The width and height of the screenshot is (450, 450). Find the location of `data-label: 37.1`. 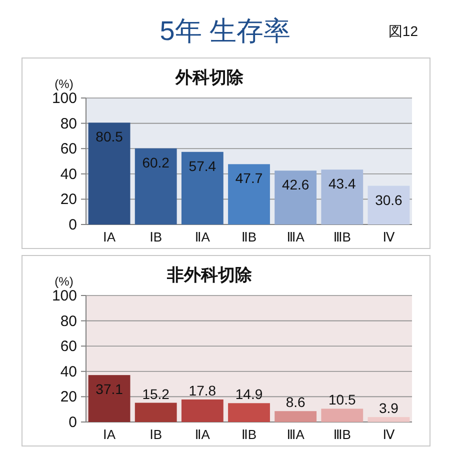

data-label: 37.1 is located at coordinates (109, 389).